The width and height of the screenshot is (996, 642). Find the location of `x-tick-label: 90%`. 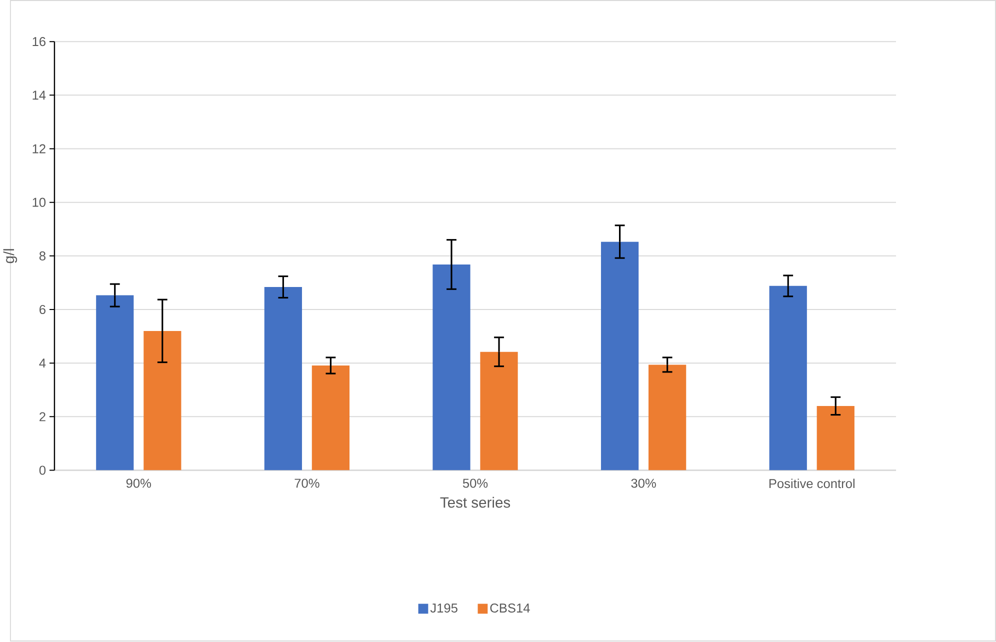

x-tick-label: 90% is located at coordinates (139, 483).